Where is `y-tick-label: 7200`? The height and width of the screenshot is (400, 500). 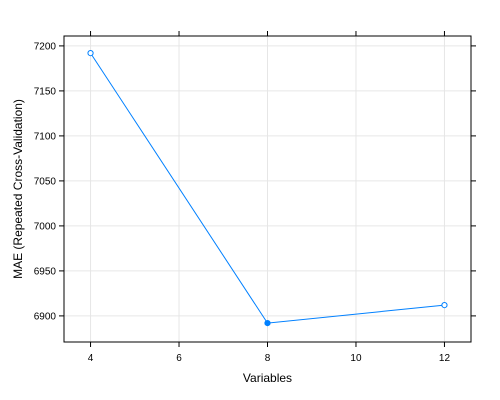 y-tick-label: 7200 is located at coordinates (45, 46).